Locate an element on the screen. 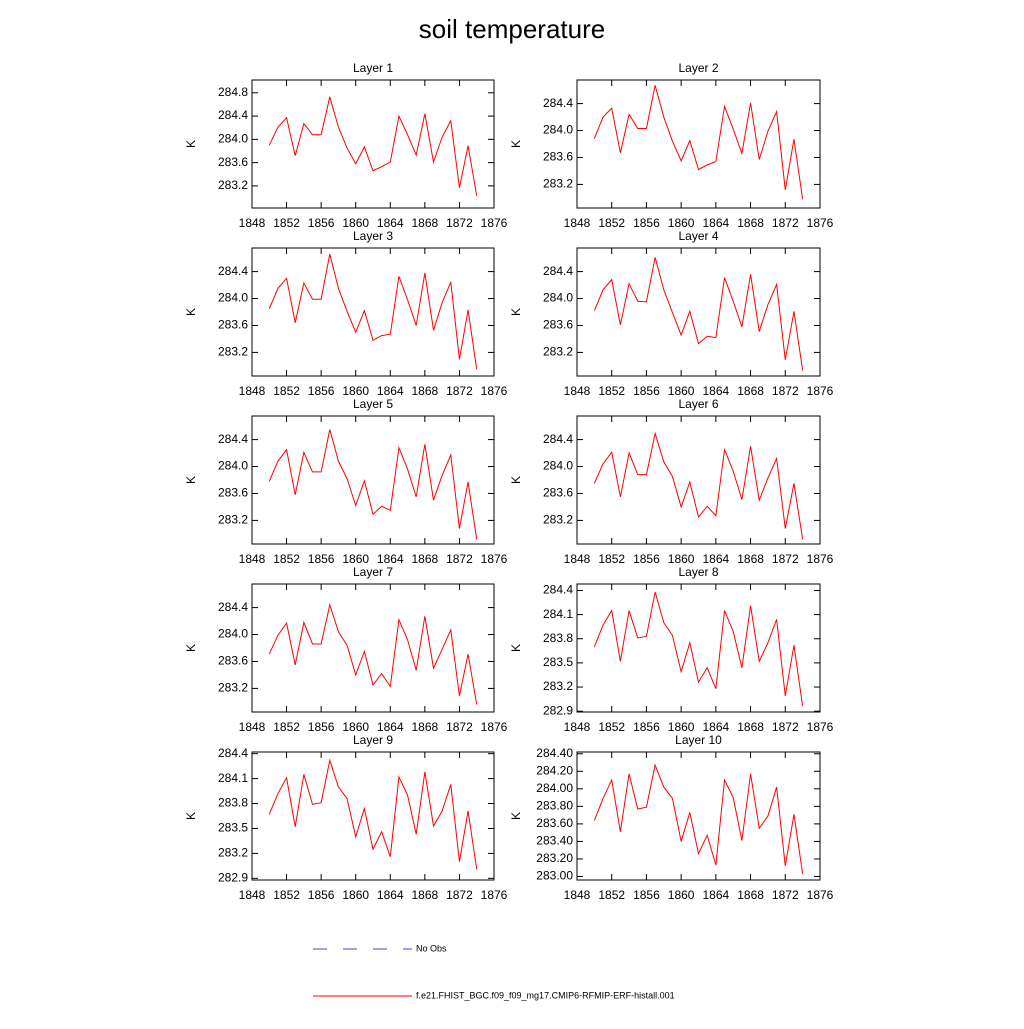 The height and width of the screenshot is (1029, 1024). panel-title: Layer 4 is located at coordinates (698, 236).